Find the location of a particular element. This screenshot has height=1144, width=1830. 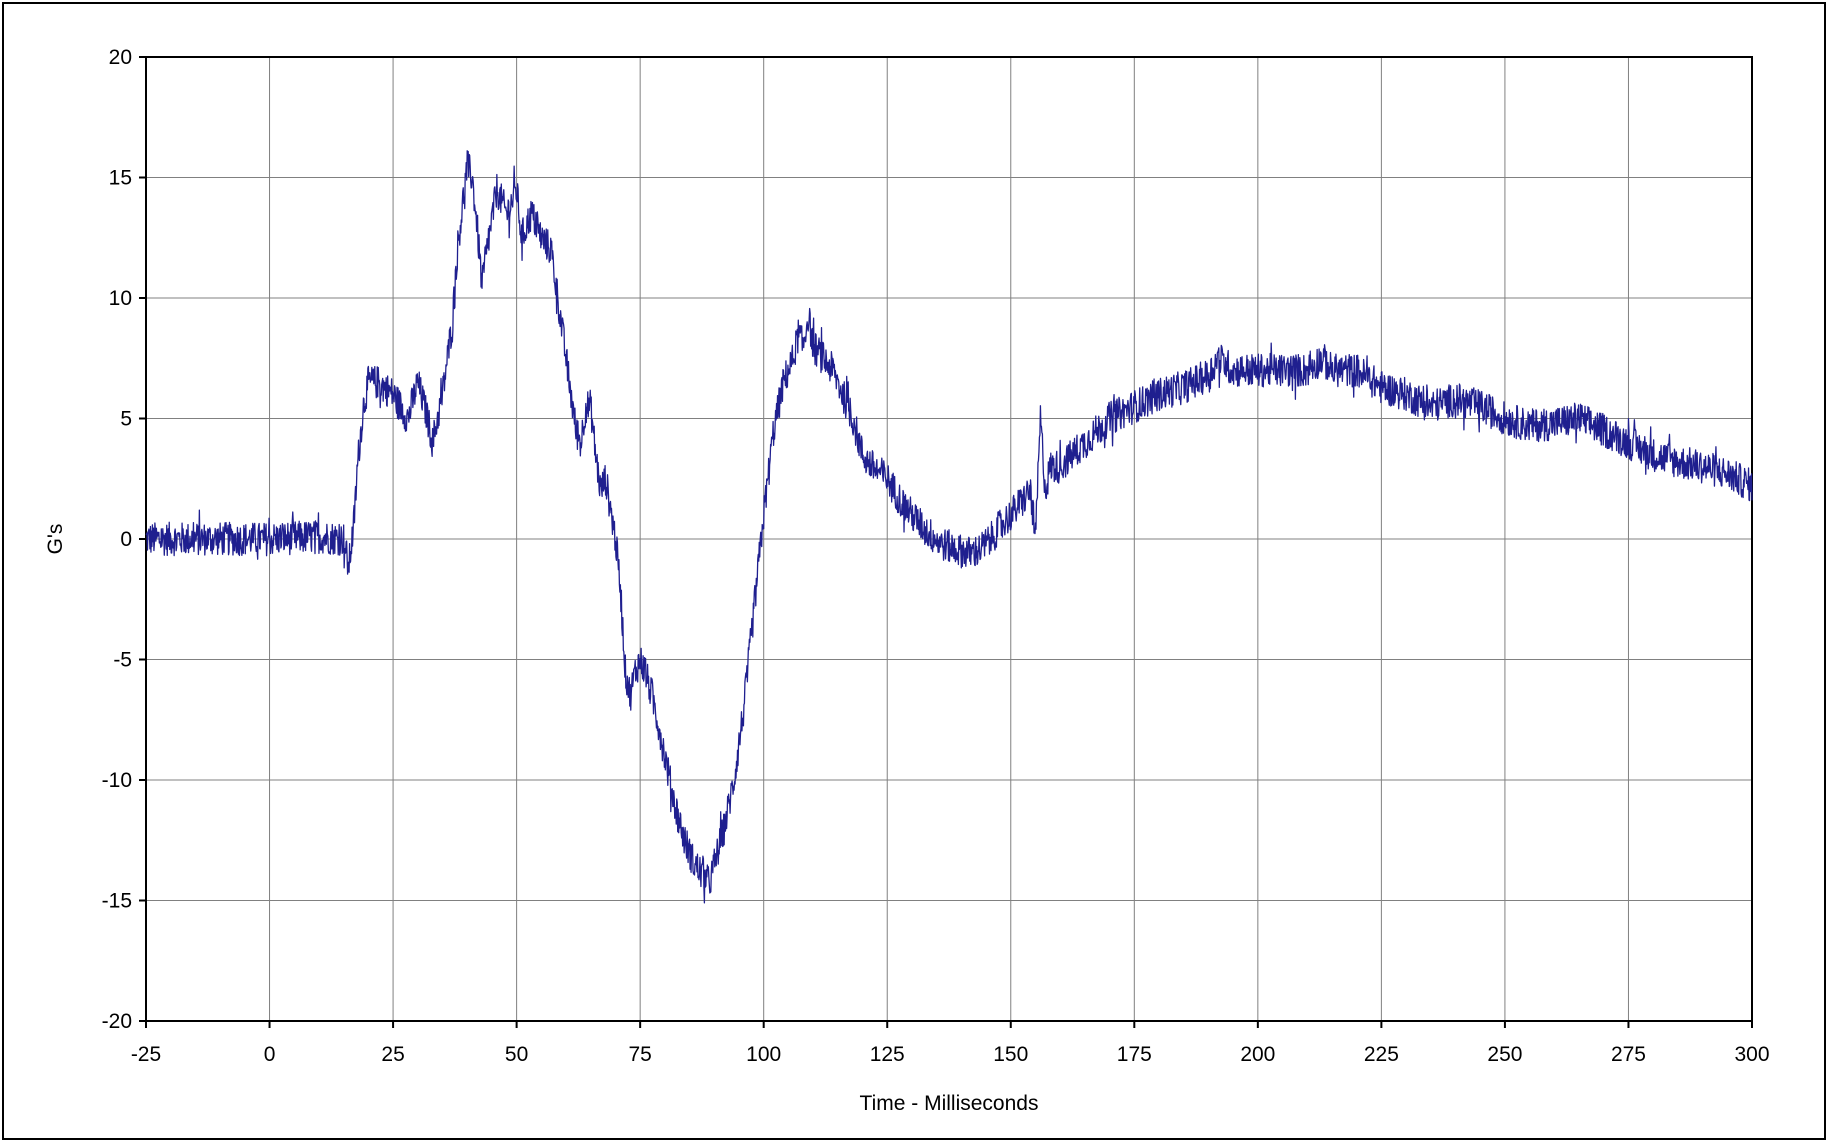

x-tick-label: 100 is located at coordinates (763, 1054).